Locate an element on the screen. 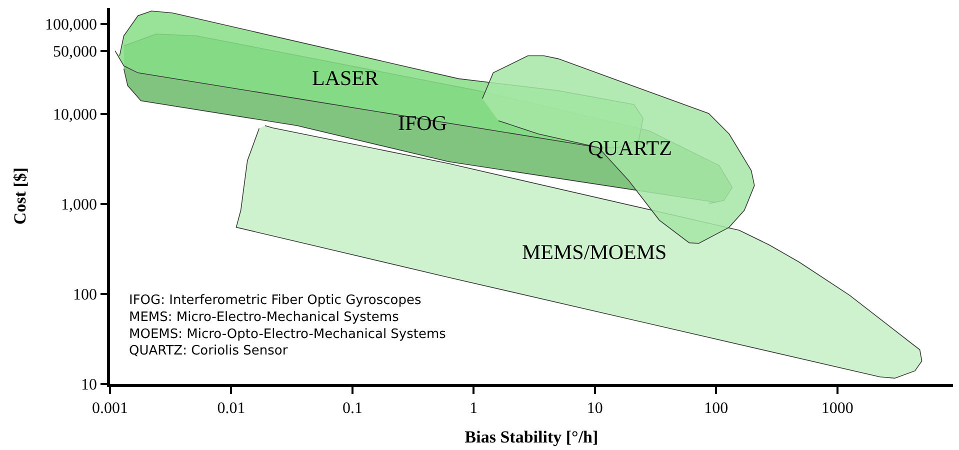 This screenshot has width=959, height=450. y-tick-label: 10,000 is located at coordinates (75, 115).